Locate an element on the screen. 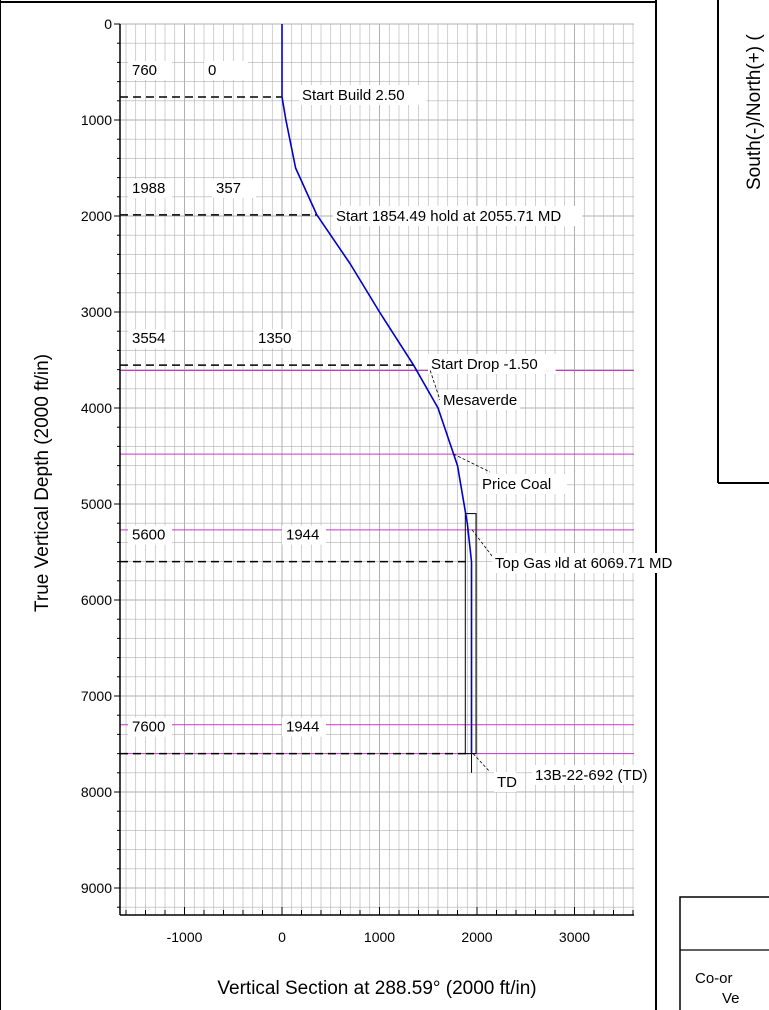 The width and height of the screenshot is (769, 1010). tvd-value-label: 760 is located at coordinates (144, 70).